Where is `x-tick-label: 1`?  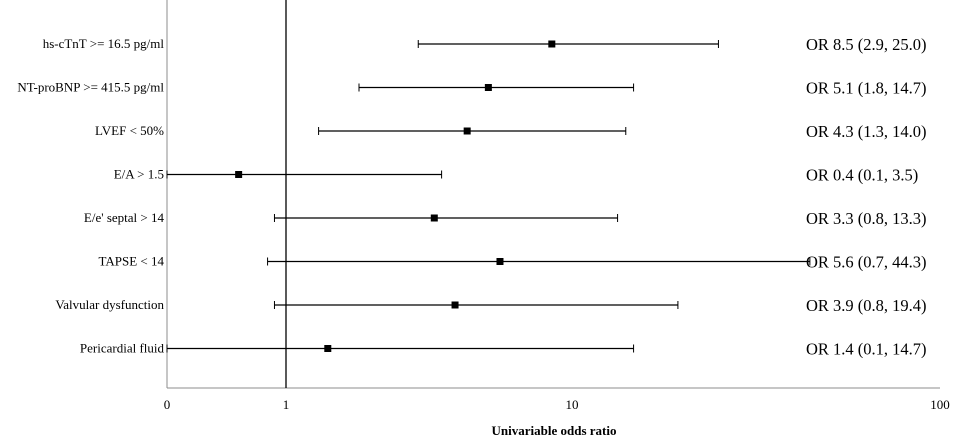 x-tick-label: 1 is located at coordinates (286, 404).